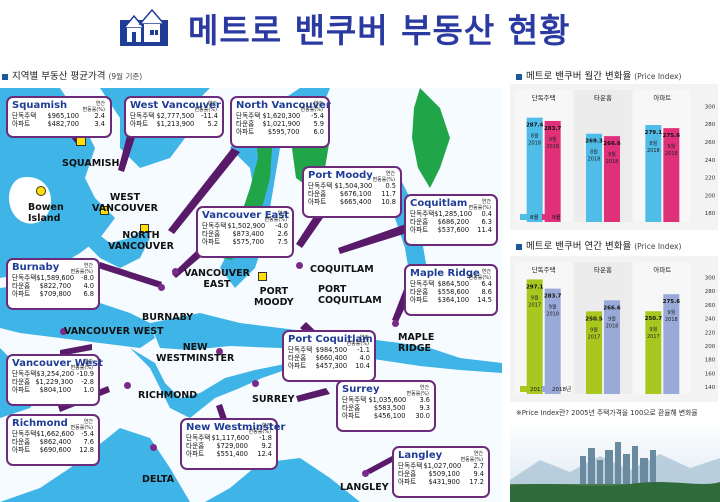  Describe the element at coordinates (88, 442) in the screenshot. I see `annual-change: 7.6` at that location.